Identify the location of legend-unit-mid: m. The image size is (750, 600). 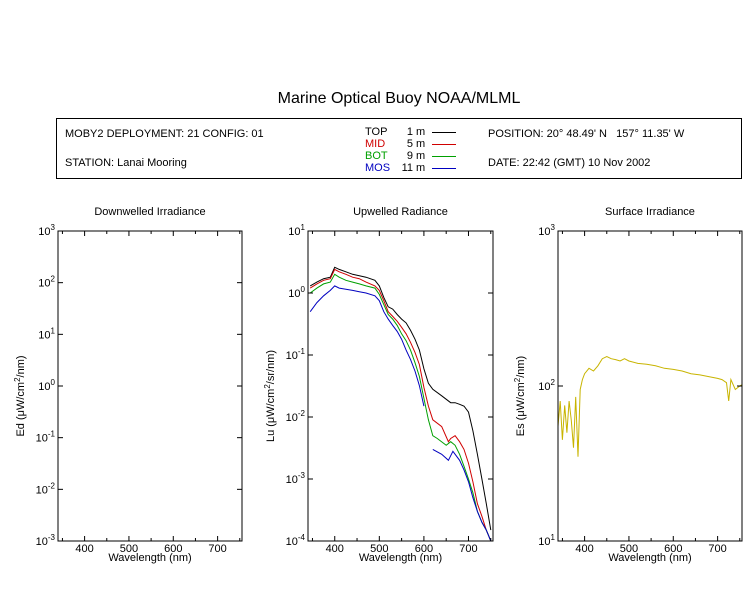
(421, 144).